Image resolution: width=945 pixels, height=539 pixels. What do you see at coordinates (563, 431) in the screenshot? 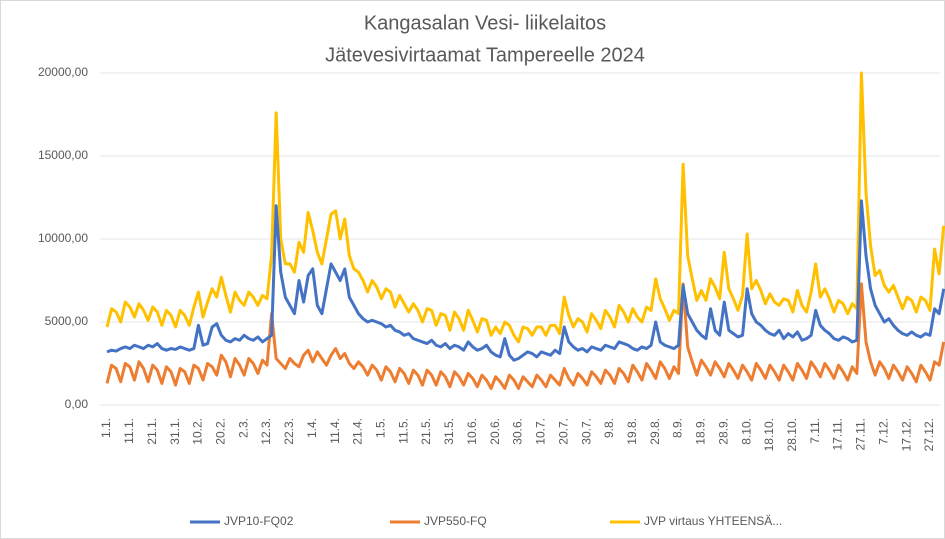
I see `x-tick-label: 20.7.` at bounding box center [563, 431].